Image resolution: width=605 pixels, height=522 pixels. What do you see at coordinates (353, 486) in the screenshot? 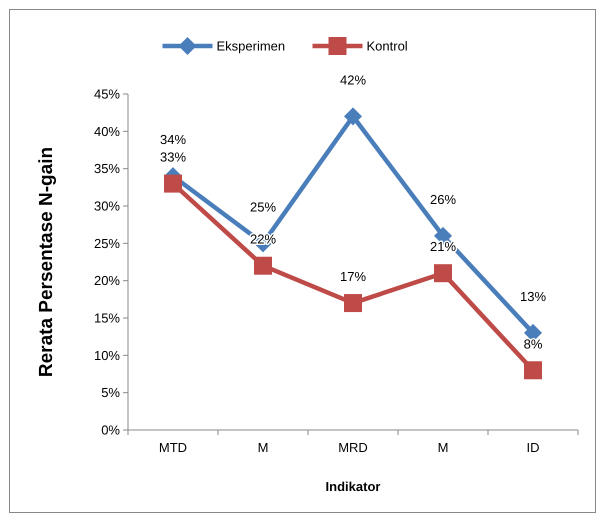
I see `x-axis-title: Indikator` at bounding box center [353, 486].